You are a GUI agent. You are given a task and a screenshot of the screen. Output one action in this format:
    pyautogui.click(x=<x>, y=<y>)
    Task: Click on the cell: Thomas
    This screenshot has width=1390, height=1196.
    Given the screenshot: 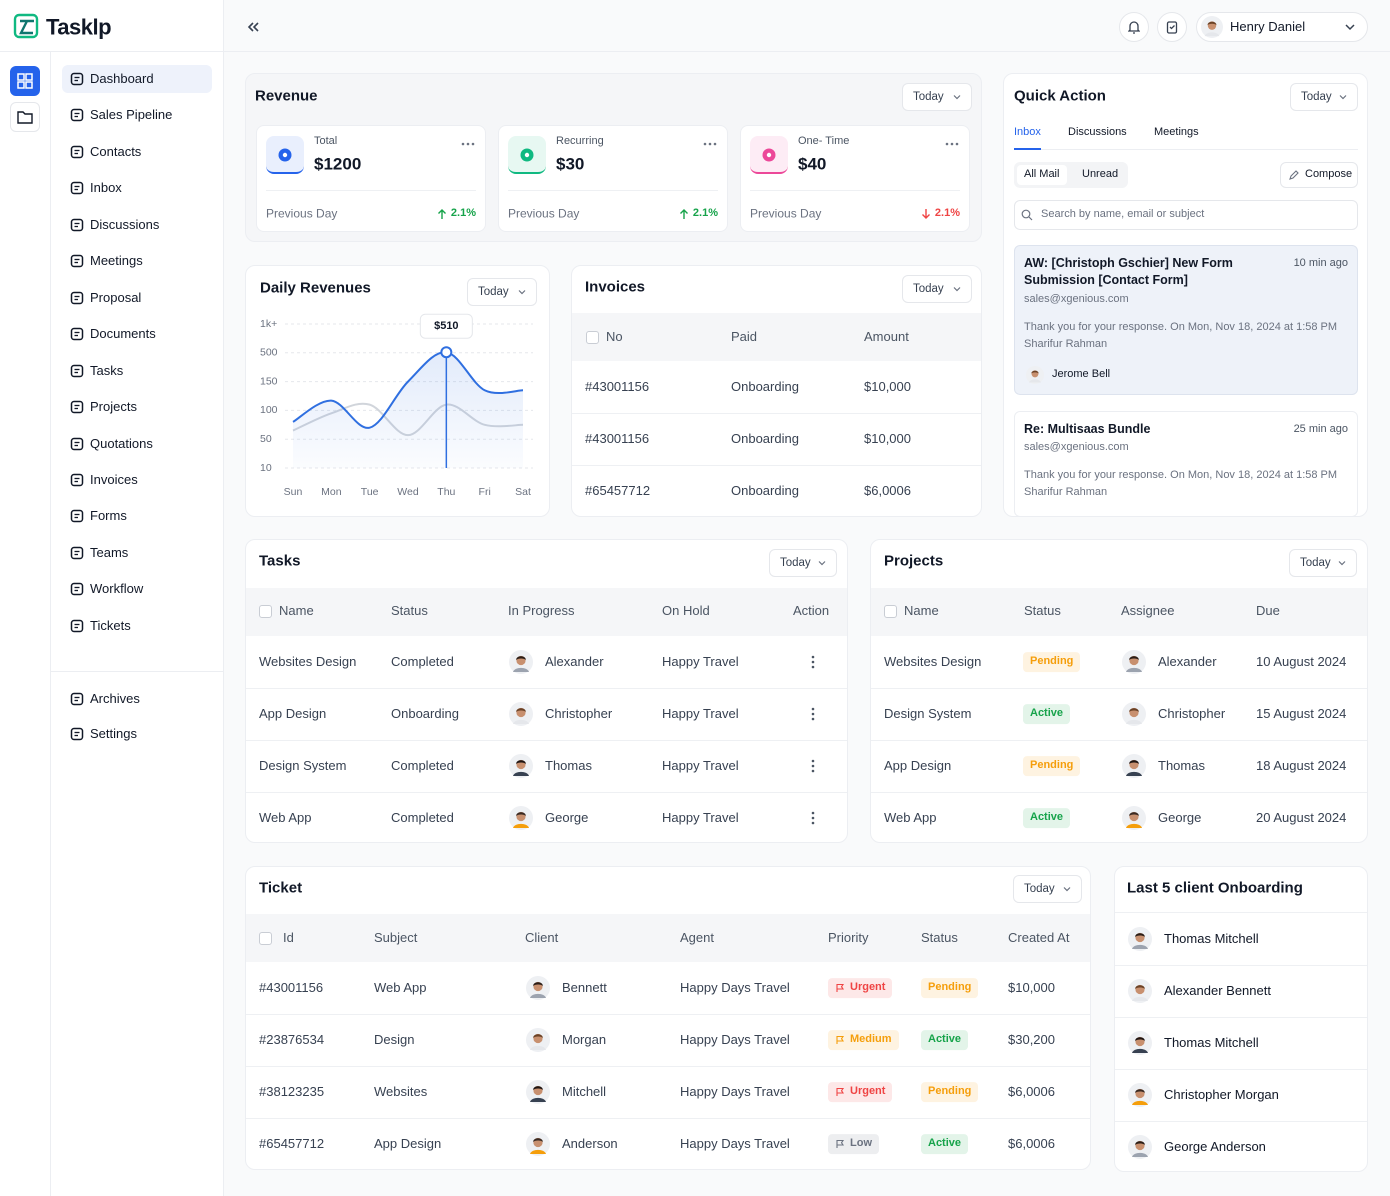 What is the action you would take?
    pyautogui.click(x=1181, y=765)
    